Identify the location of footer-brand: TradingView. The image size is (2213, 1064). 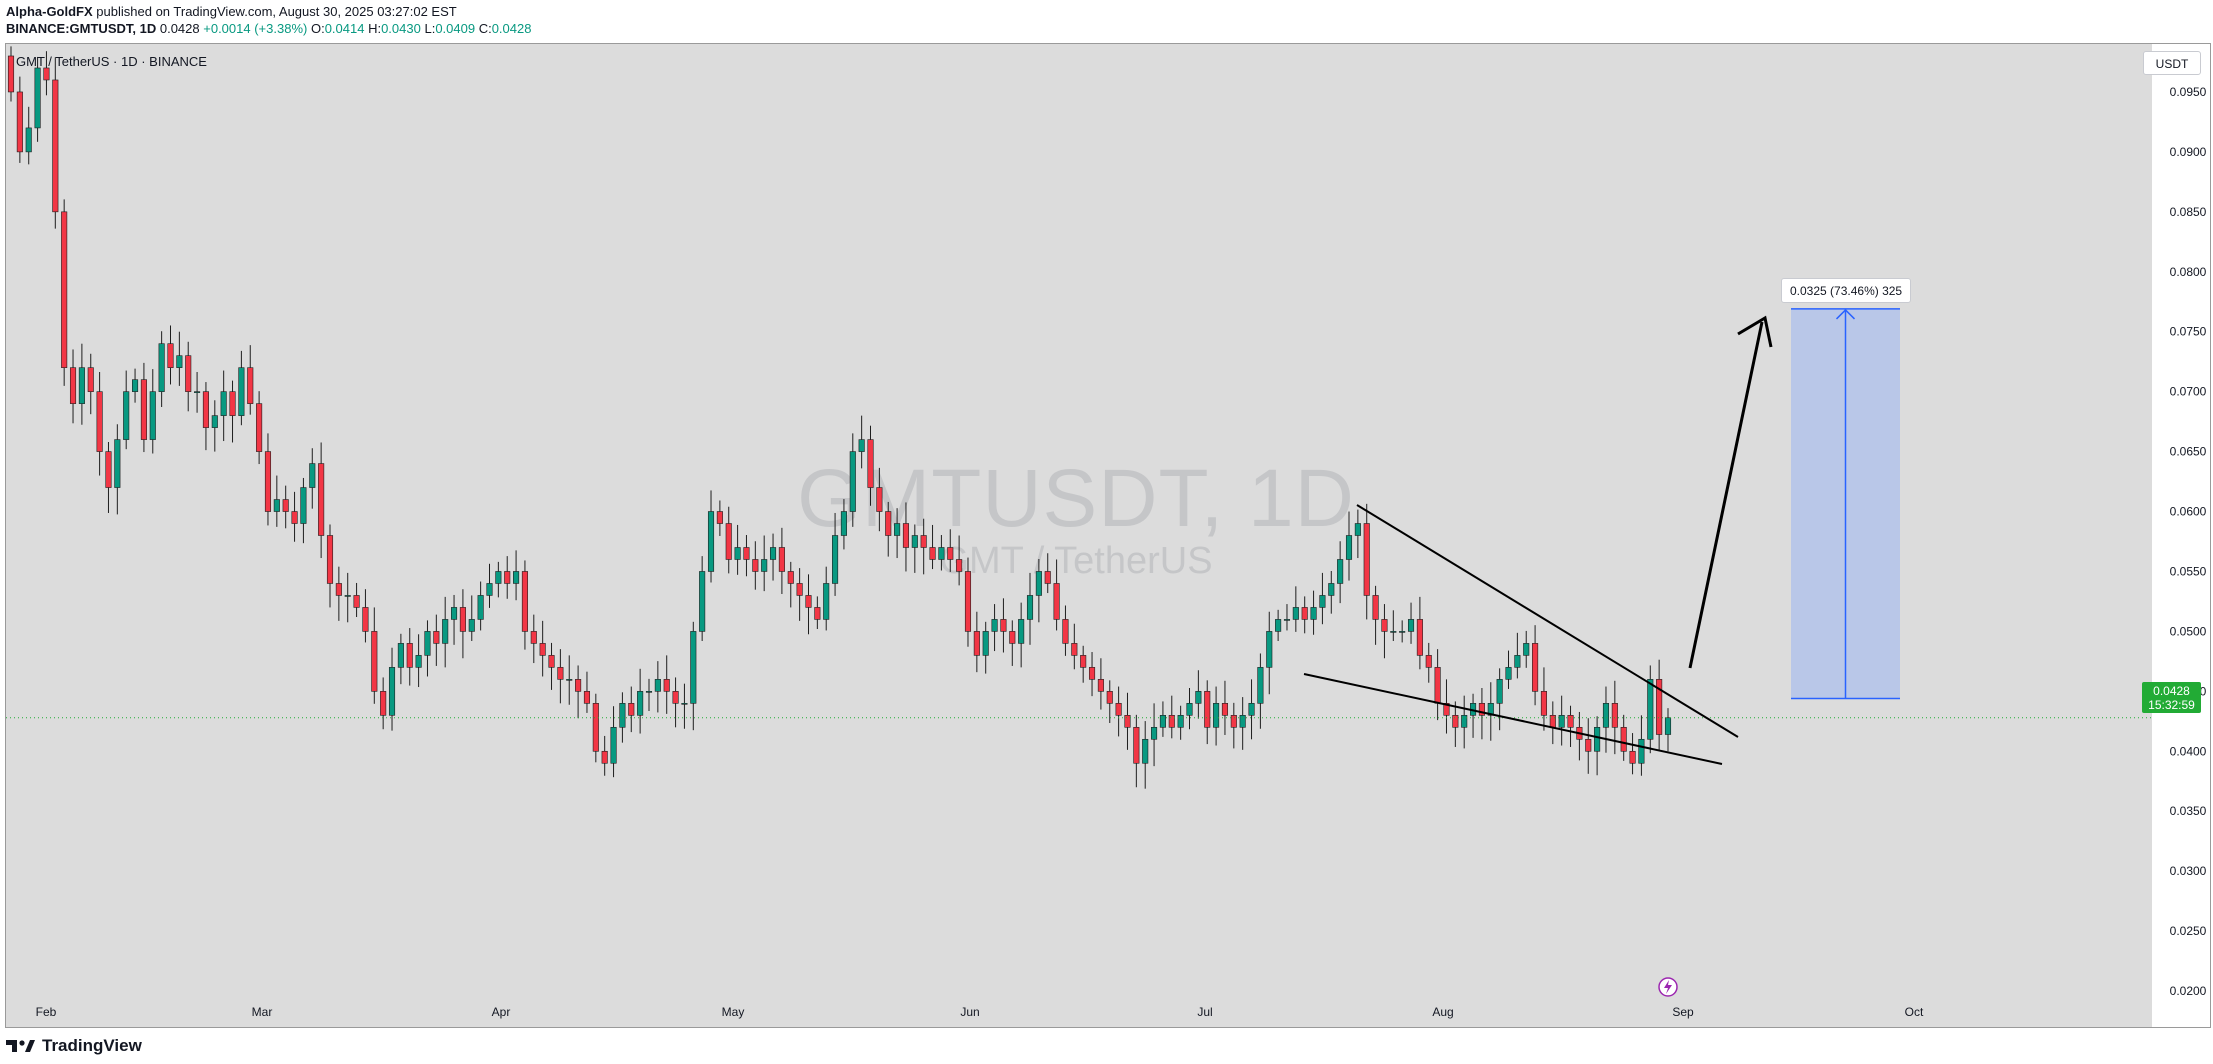
(74, 1046).